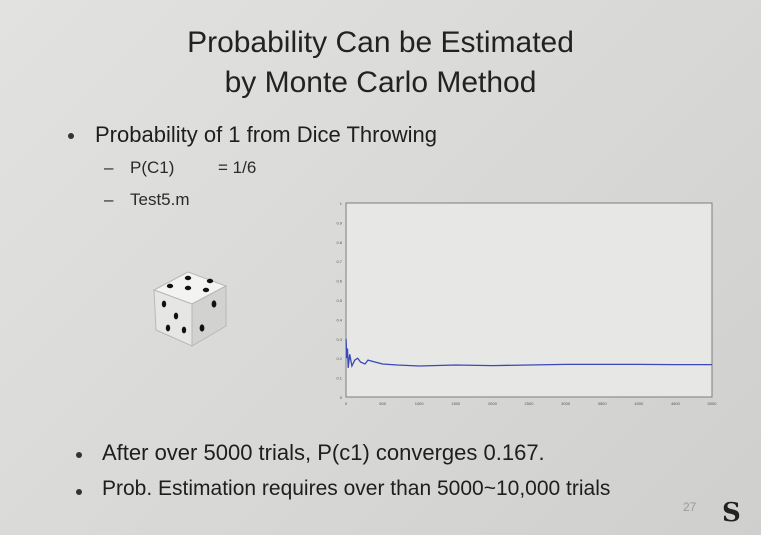 The image size is (761, 535). What do you see at coordinates (237, 167) in the screenshot?
I see `sub-pc1-value: = 1/6` at bounding box center [237, 167].